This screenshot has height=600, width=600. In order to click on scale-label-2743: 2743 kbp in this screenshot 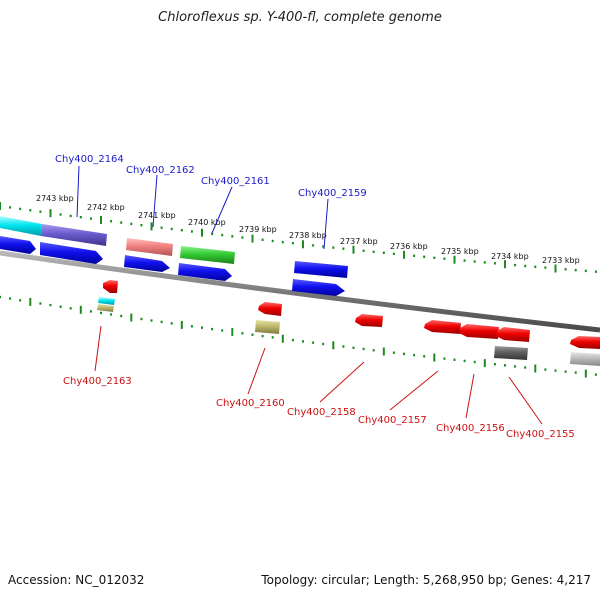, I will do `click(55, 198)`.